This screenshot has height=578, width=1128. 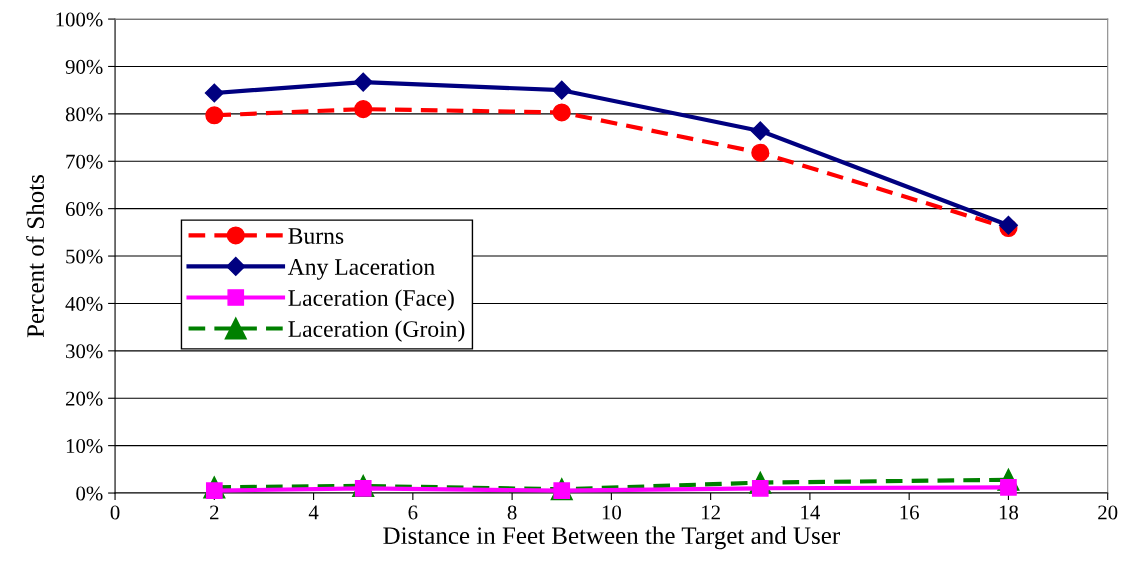 I want to click on y-tick-label: 80%, so click(x=84, y=114).